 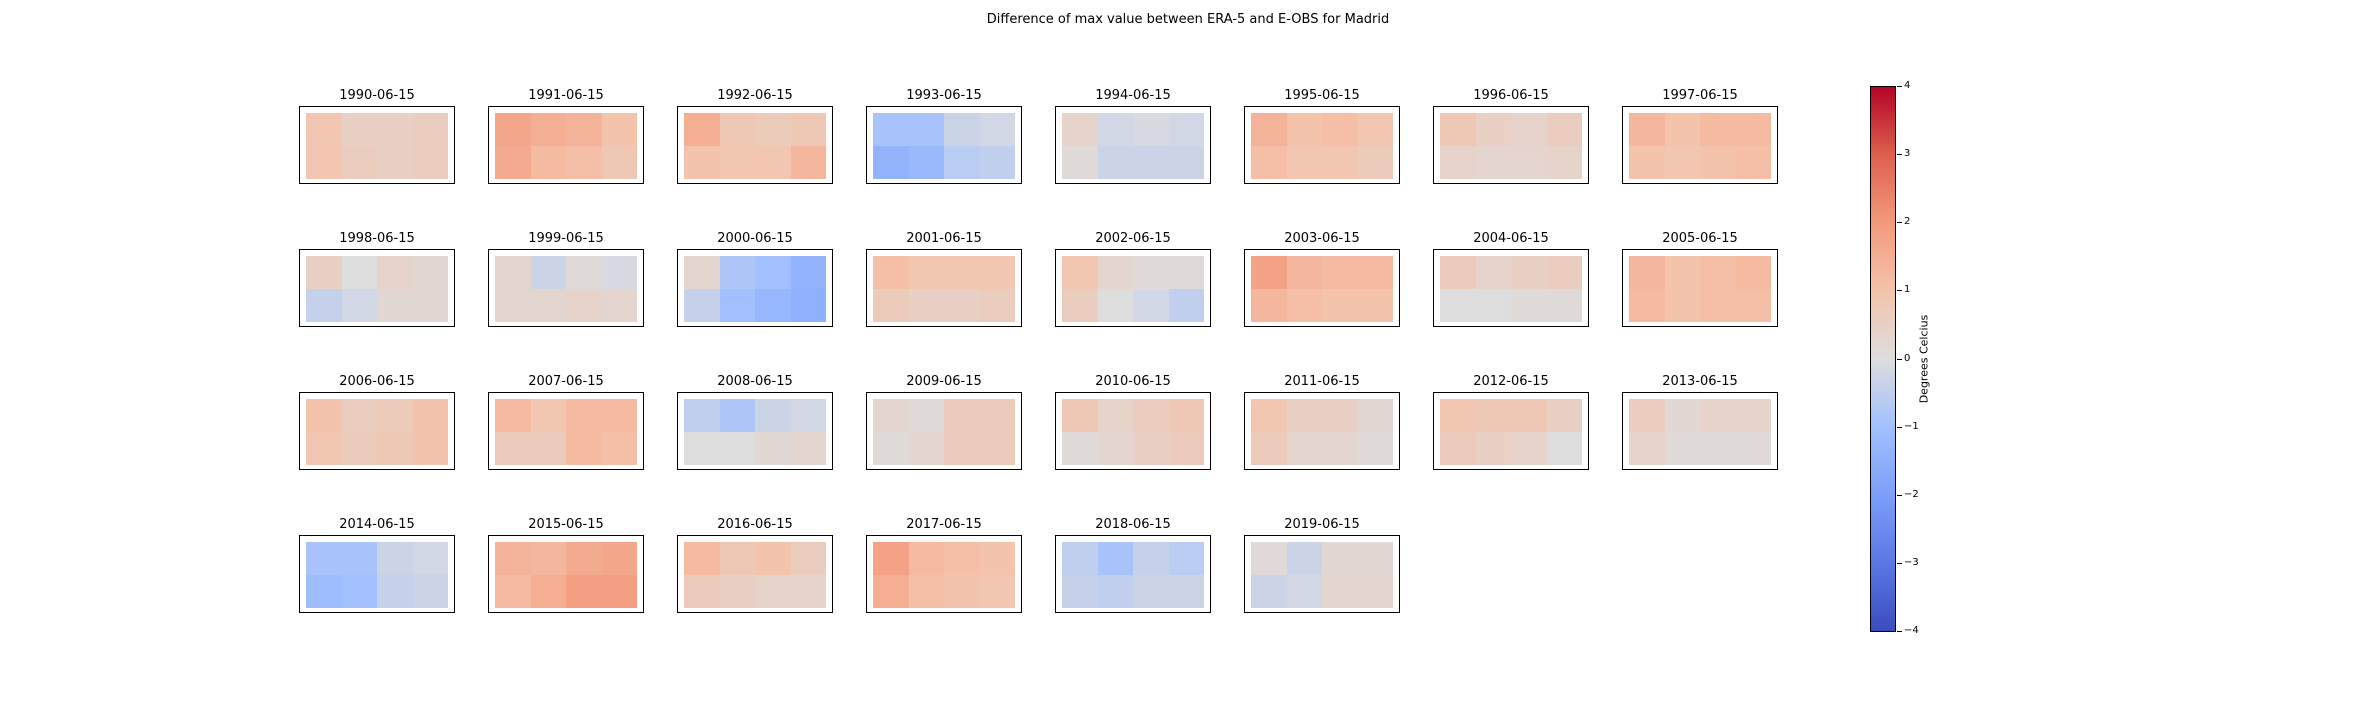 What do you see at coordinates (566, 381) in the screenshot?
I see `panel-title: 2007-06-15` at bounding box center [566, 381].